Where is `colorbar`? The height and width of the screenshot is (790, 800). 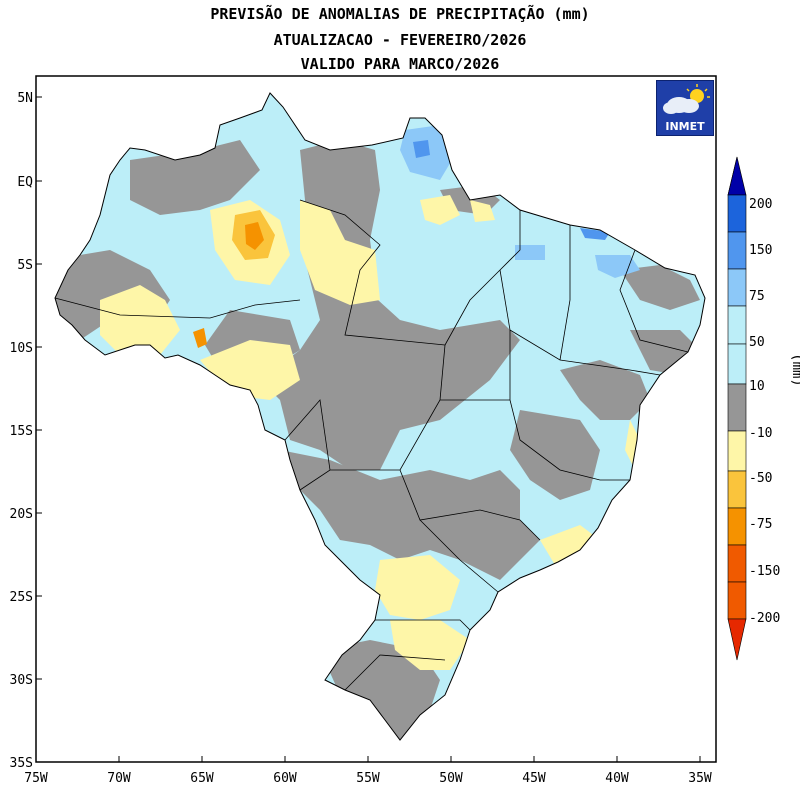 colorbar is located at coordinates (737, 408).